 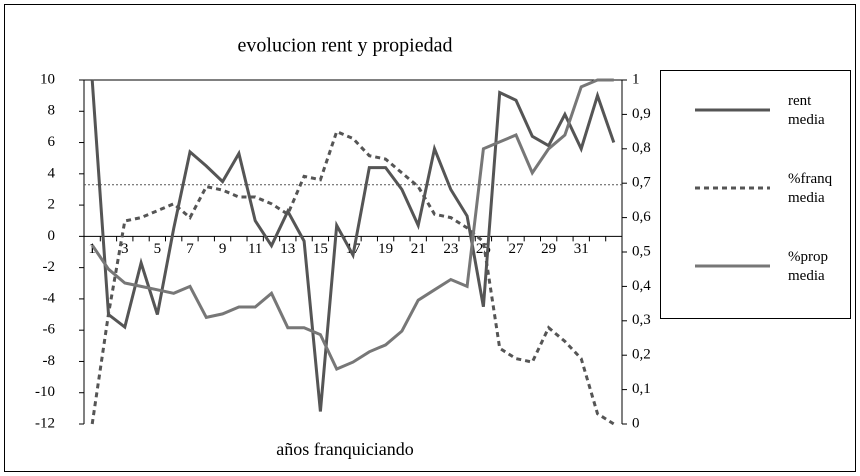 I want to click on y-tick-label: -2, so click(x=49, y=267).